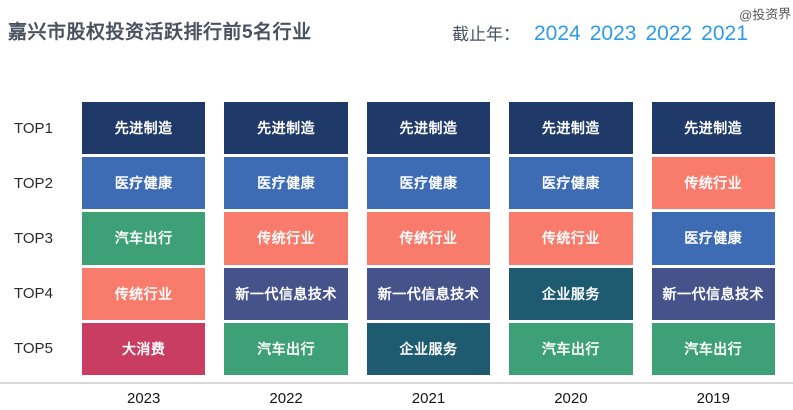 This screenshot has height=410, width=793. I want to click on x-axis-line, so click(396, 382).